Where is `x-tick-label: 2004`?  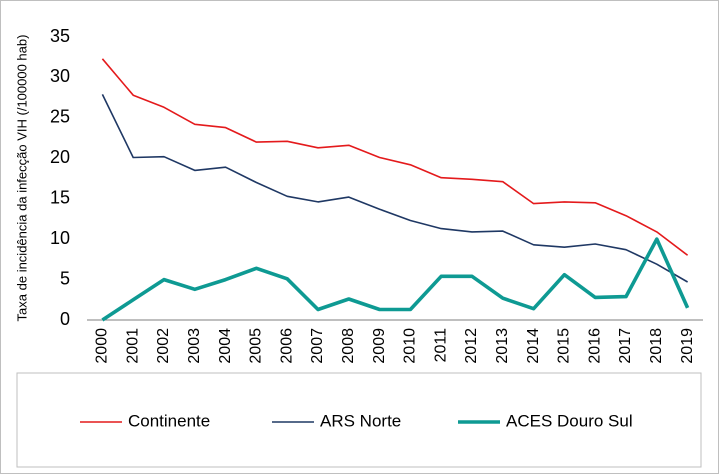
x-tick-label: 2004 is located at coordinates (225, 346).